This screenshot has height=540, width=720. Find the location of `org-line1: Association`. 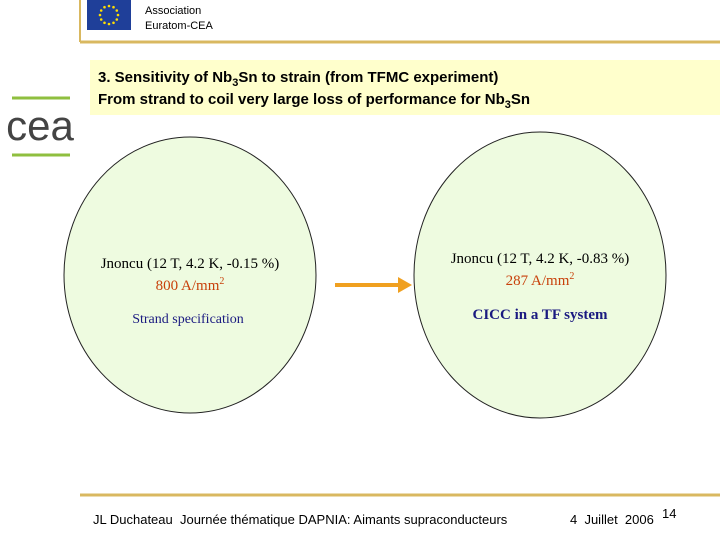

org-line1: Association is located at coordinates (173, 11).